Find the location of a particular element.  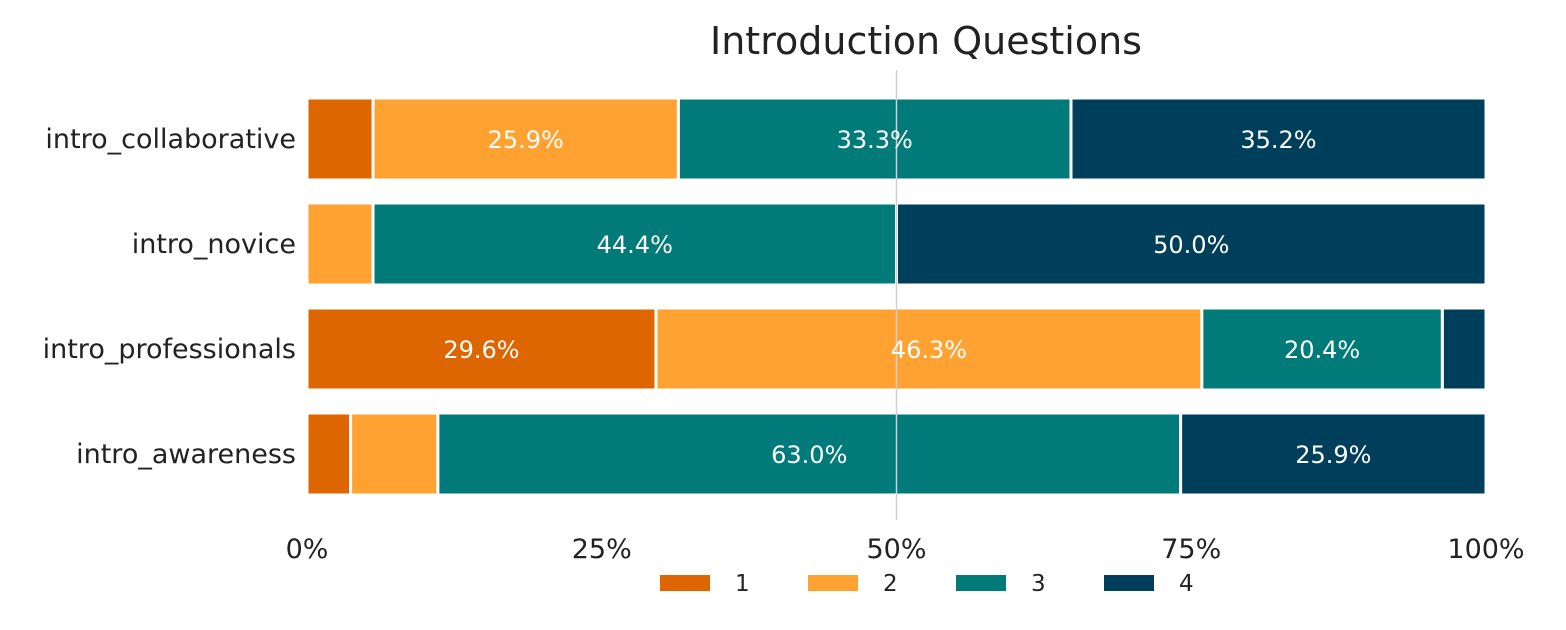

category-label: intro_awareness is located at coordinates (186, 454).